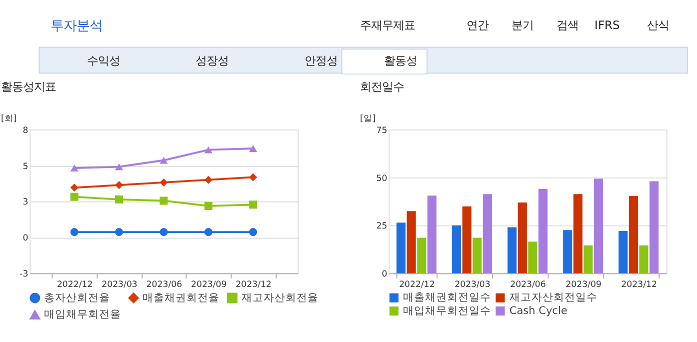 This screenshot has width=697, height=342. I want to click on text: 수익성, so click(103, 60).